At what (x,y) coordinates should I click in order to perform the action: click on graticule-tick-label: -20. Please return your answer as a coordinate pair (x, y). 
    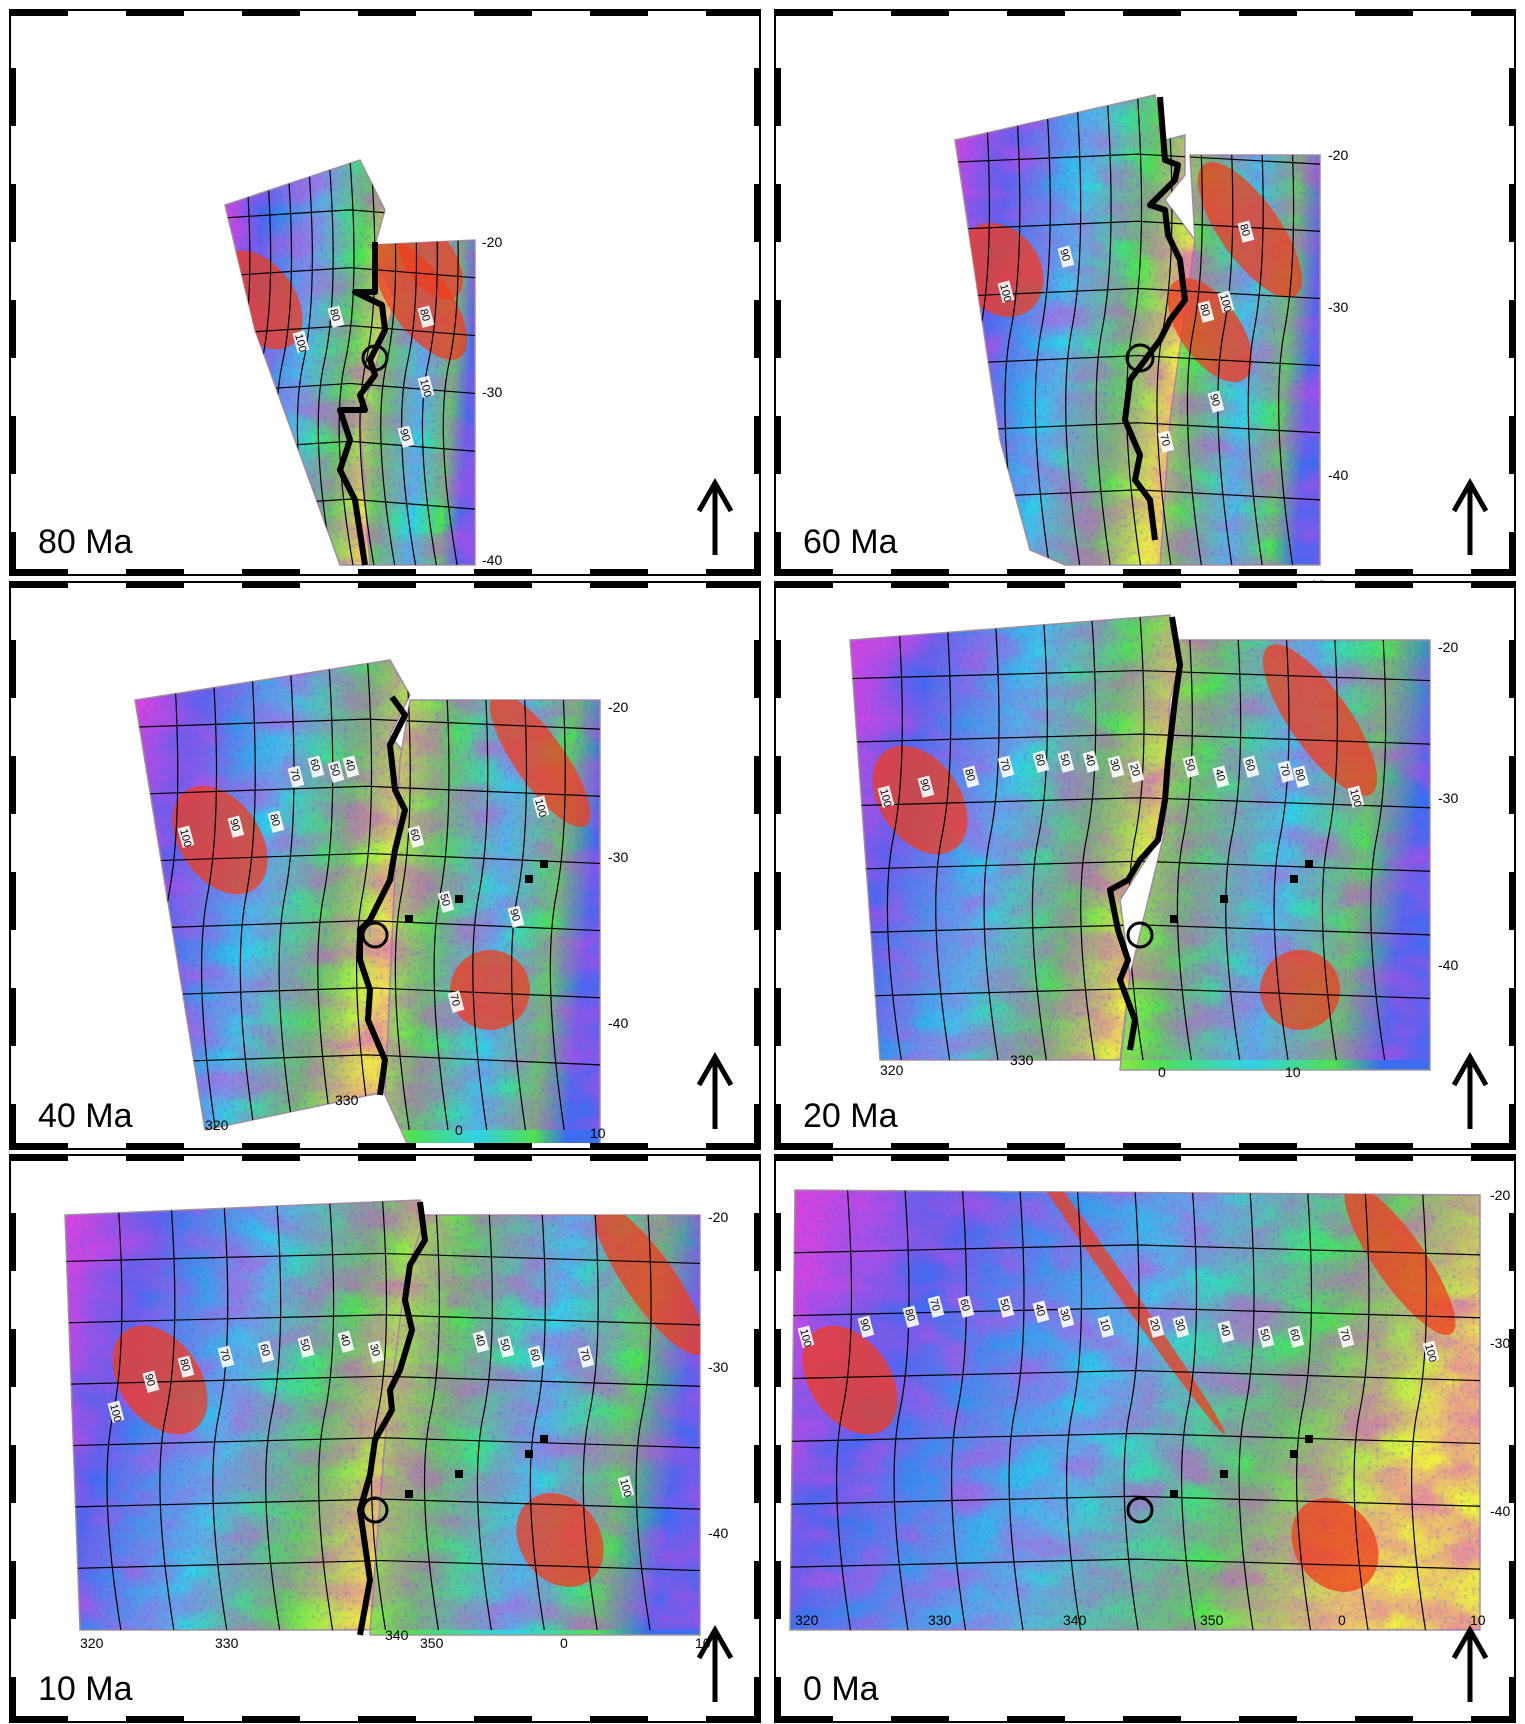
    Looking at the image, I should click on (492, 242).